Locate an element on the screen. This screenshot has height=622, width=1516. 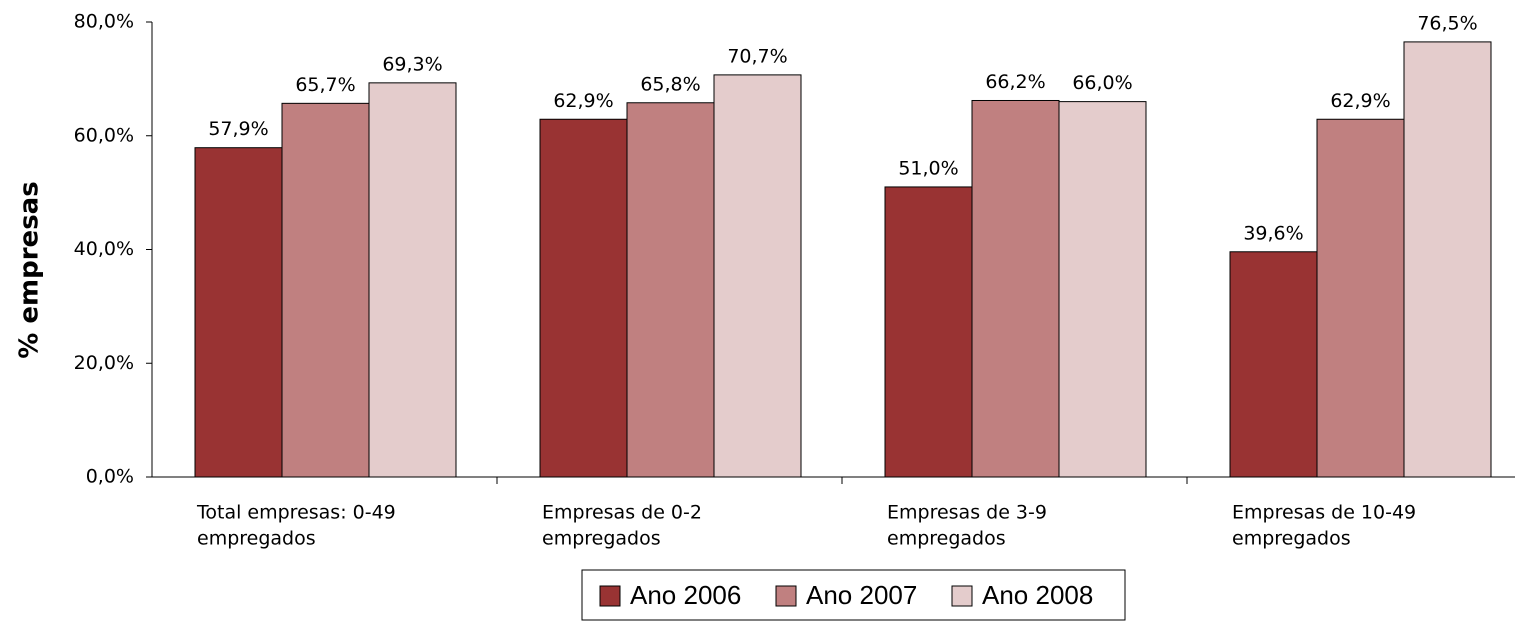
legend-label: Ano 2008 is located at coordinates (1037, 595).